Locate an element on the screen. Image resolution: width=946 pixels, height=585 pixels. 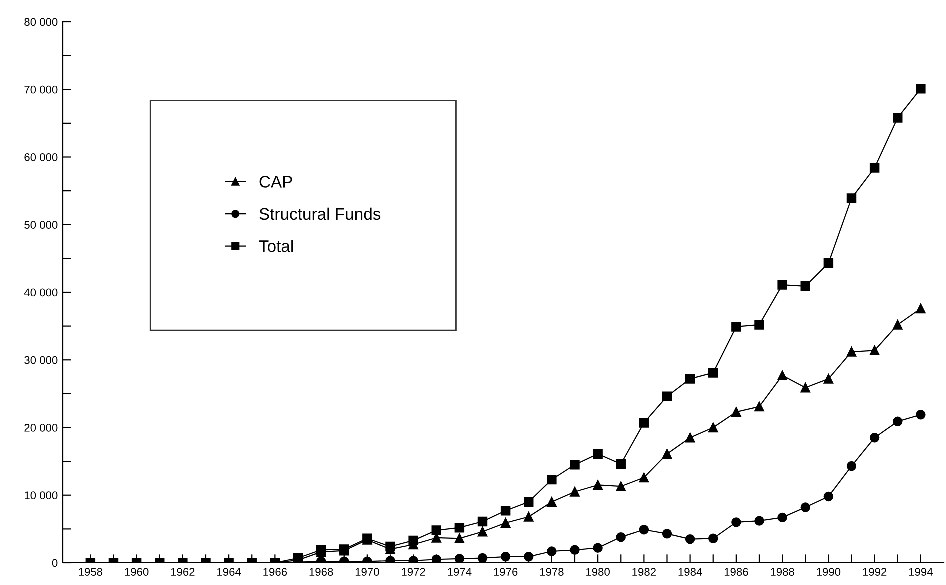
x-tick-label: 1994 is located at coordinates (921, 572).